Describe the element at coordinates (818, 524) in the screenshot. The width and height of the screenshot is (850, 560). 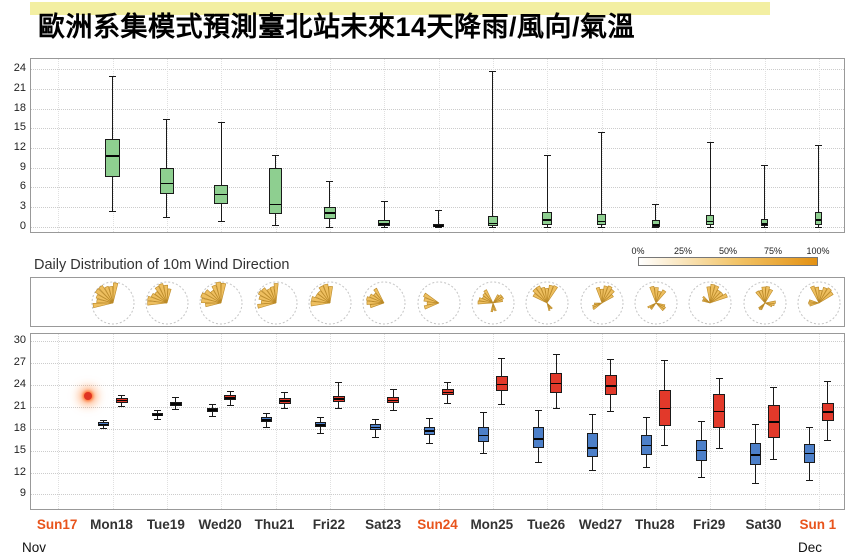
I see `x-axis-label: Sun 1` at that location.